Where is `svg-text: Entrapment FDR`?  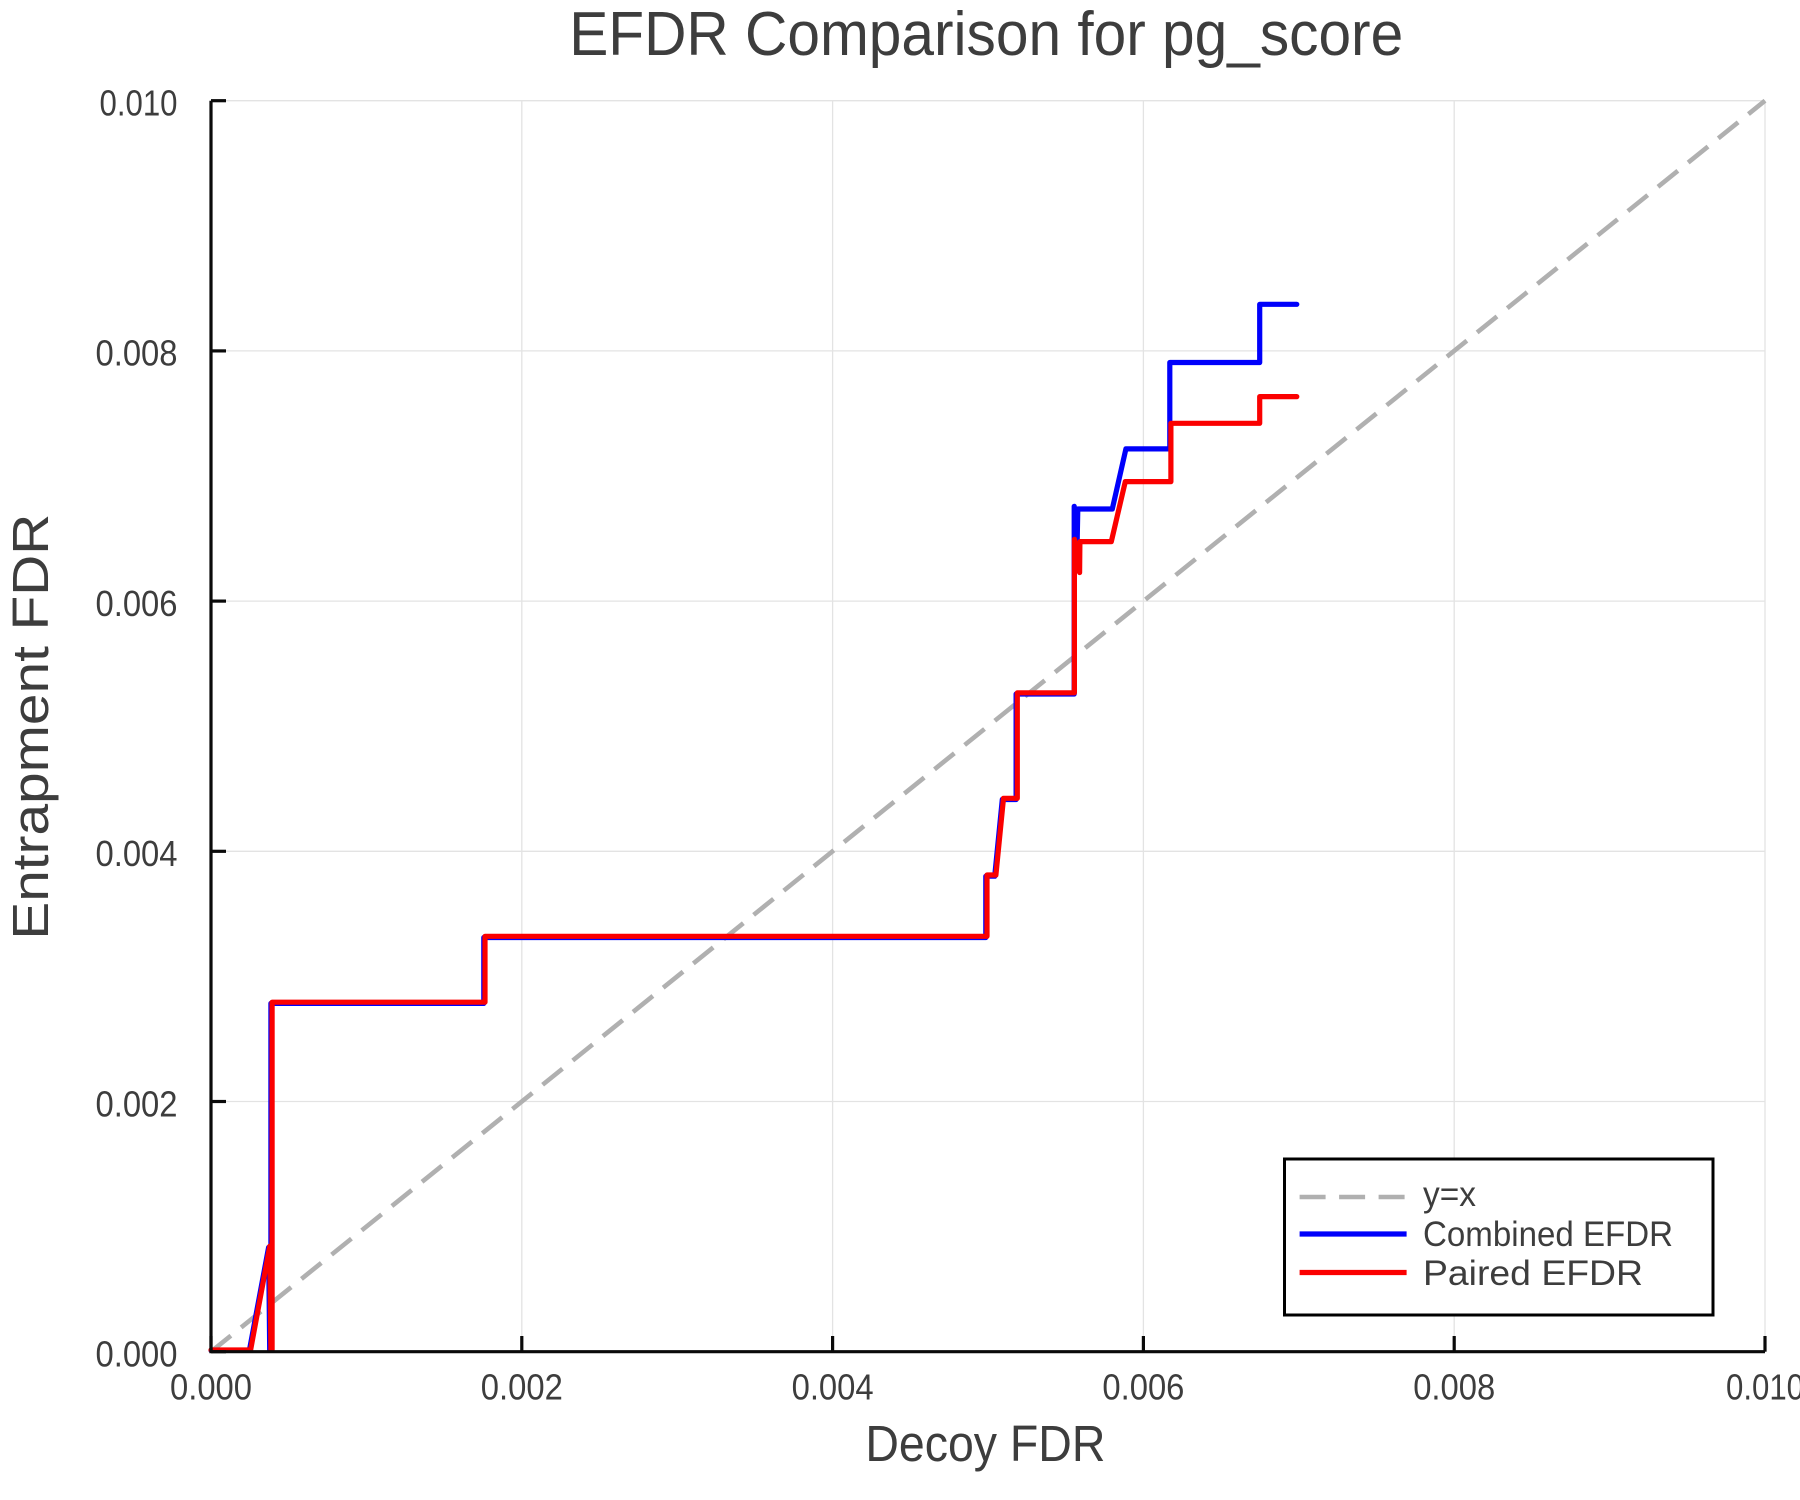 svg-text: Entrapment FDR is located at coordinates (30, 727).